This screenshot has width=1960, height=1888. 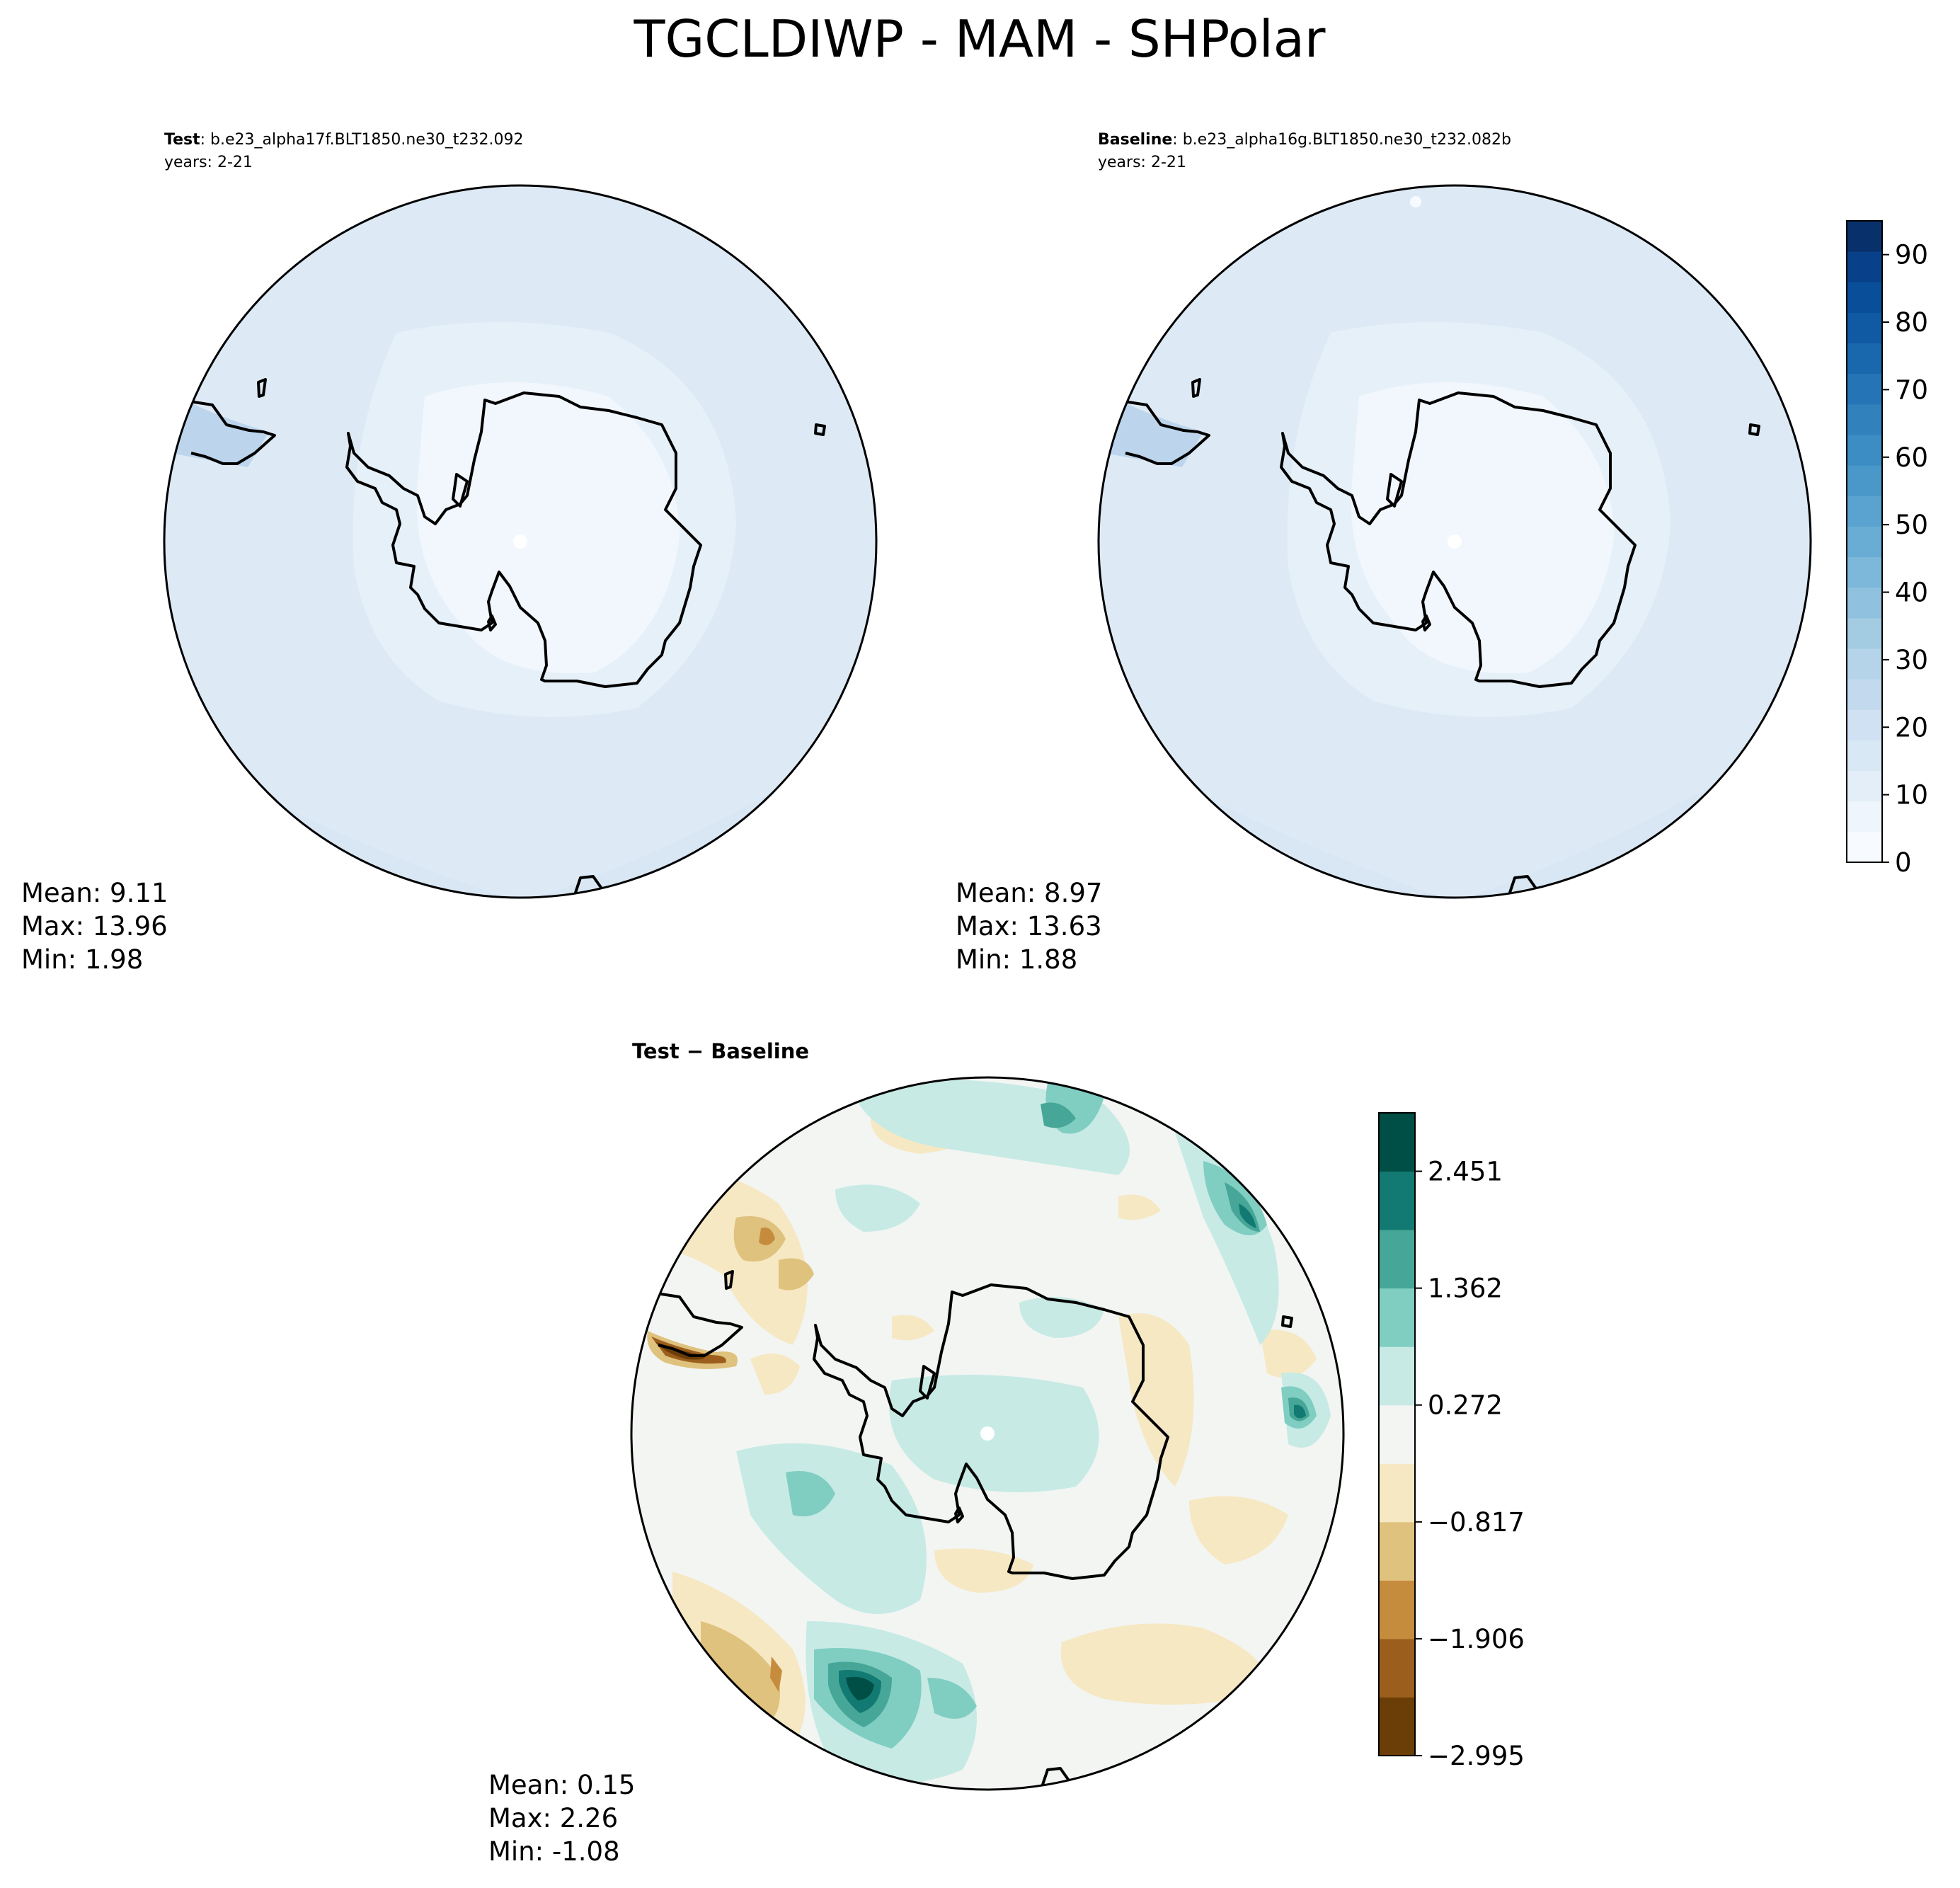 What do you see at coordinates (1135, 140) in the screenshot?
I see `baseline-panel-label: Baseline` at bounding box center [1135, 140].